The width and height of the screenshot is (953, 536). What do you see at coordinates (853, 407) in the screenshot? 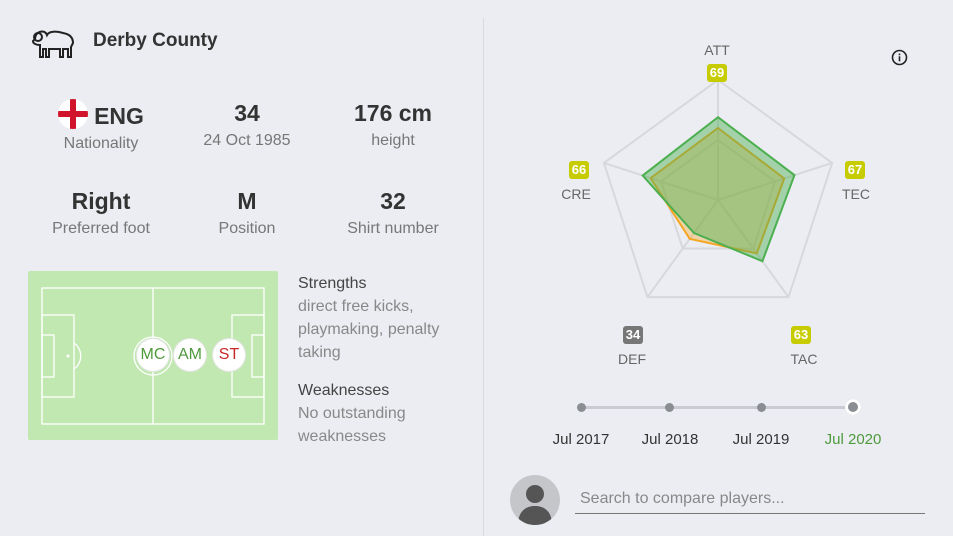
I see `timeline-point-active` at bounding box center [853, 407].